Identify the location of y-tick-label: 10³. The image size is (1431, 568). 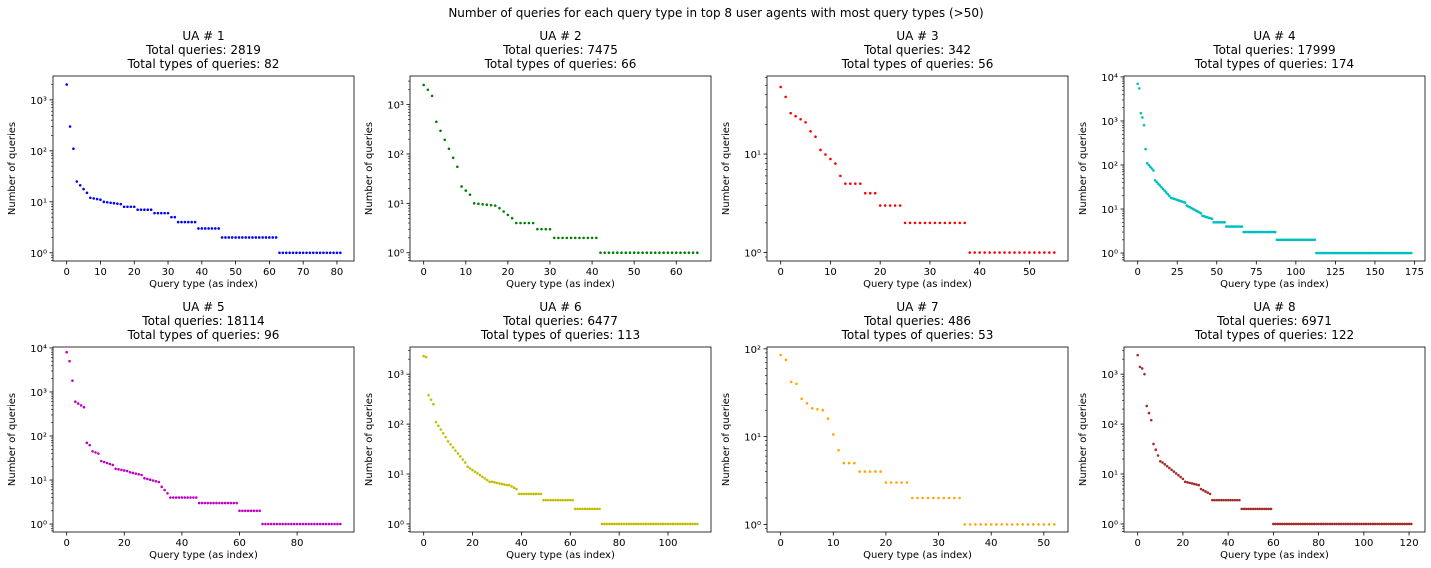
(1109, 375).